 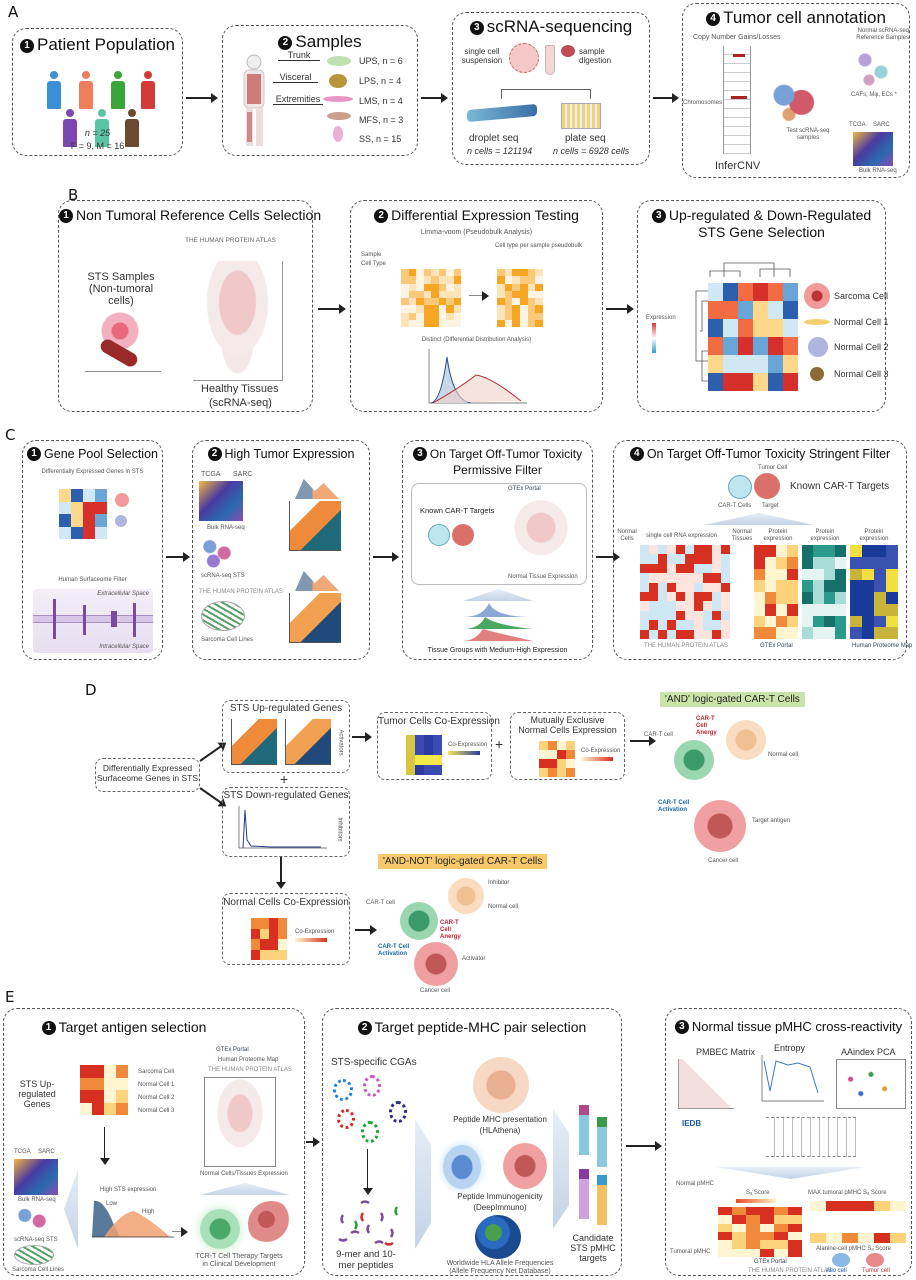 What do you see at coordinates (22, 1152) in the screenshot?
I see `tcga-label: TCGA` at bounding box center [22, 1152].